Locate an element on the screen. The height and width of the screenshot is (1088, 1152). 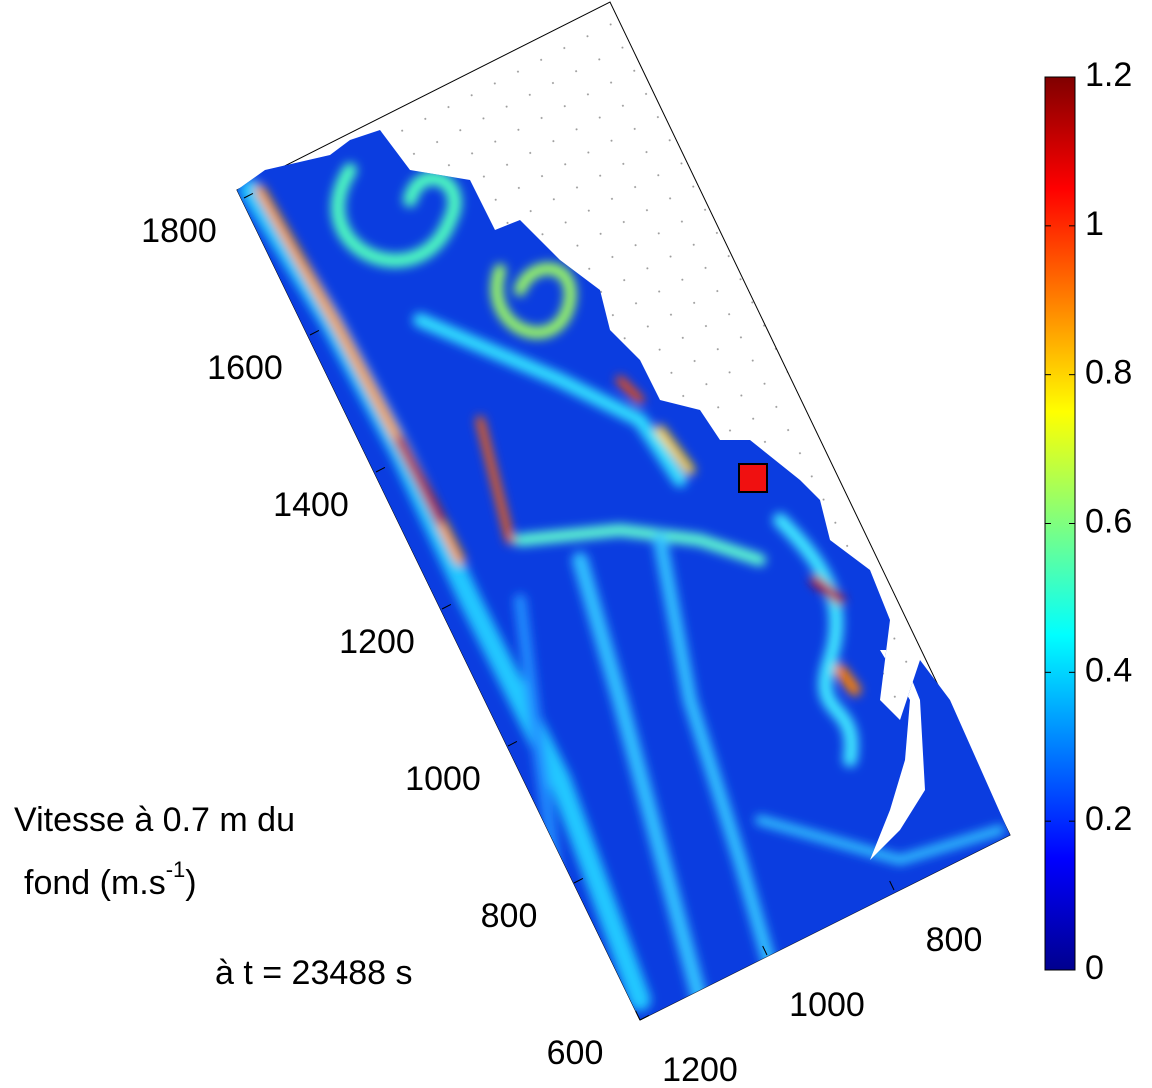
annotation-exponent: -1 is located at coordinates (176, 869).